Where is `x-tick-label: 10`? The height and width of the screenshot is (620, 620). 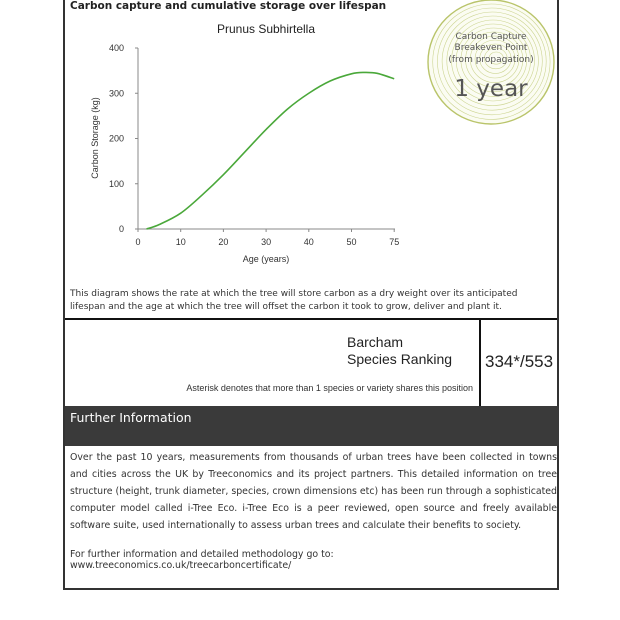 x-tick-label: 10 is located at coordinates (181, 242).